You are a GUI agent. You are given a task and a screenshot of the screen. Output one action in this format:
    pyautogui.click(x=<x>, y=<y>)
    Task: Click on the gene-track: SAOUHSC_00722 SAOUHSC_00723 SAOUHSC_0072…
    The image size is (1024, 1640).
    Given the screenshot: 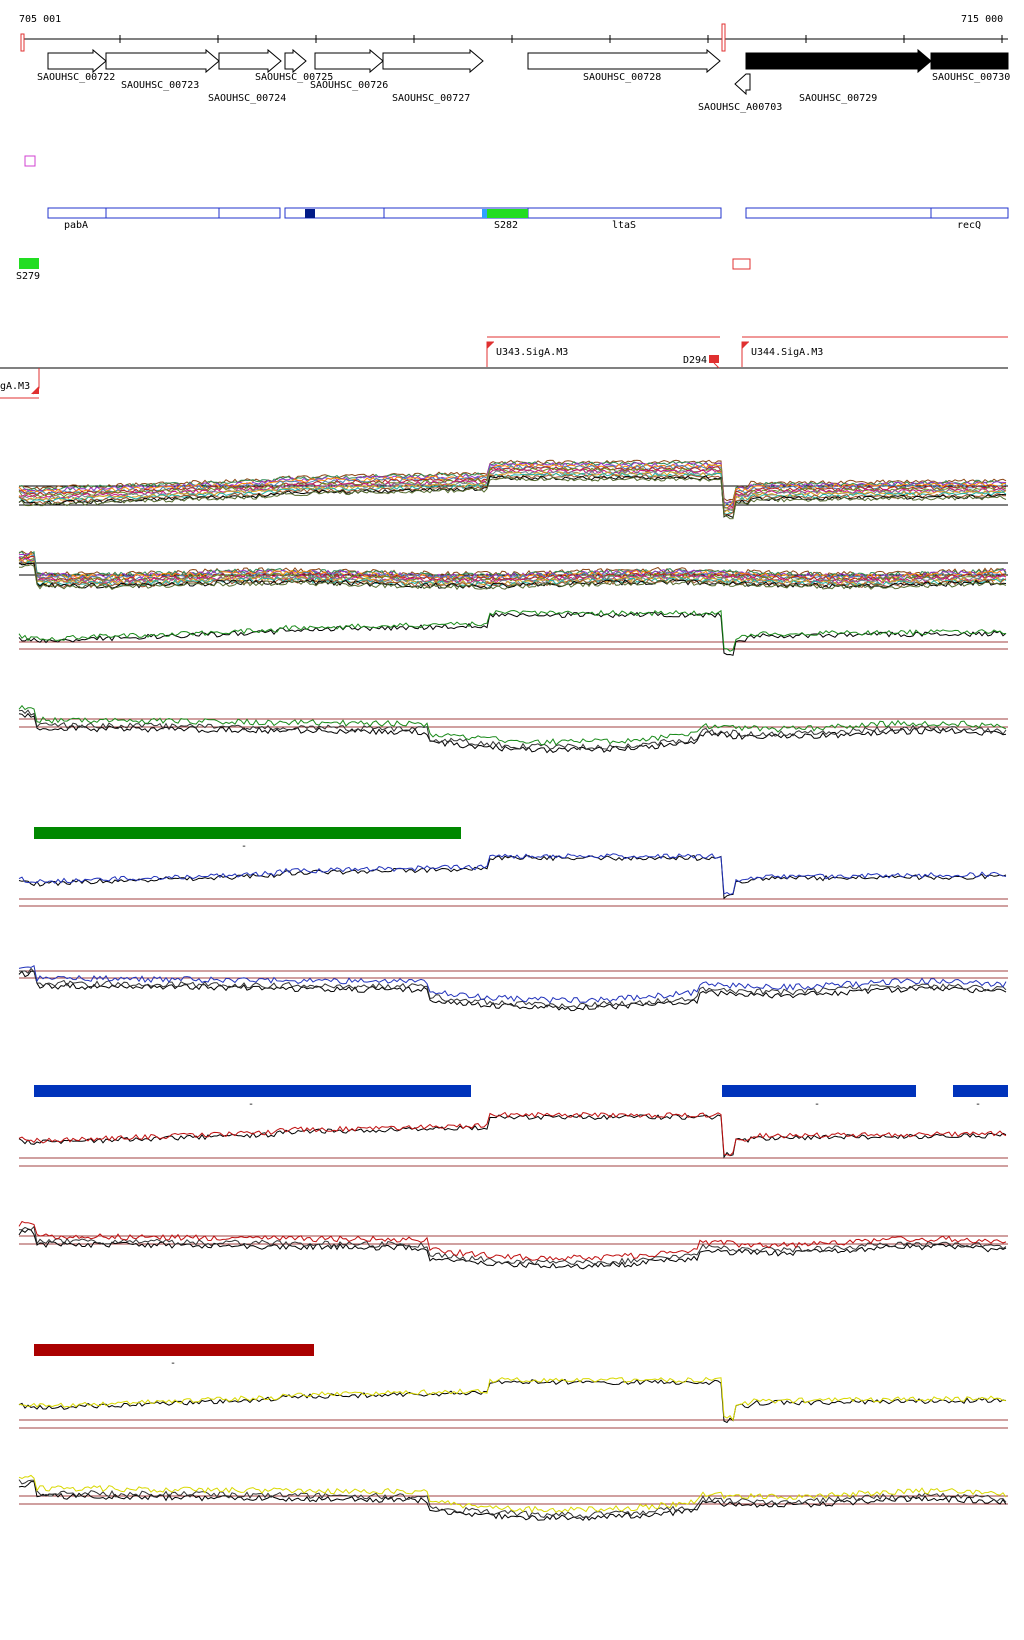 What is the action you would take?
    pyautogui.click(x=523, y=80)
    